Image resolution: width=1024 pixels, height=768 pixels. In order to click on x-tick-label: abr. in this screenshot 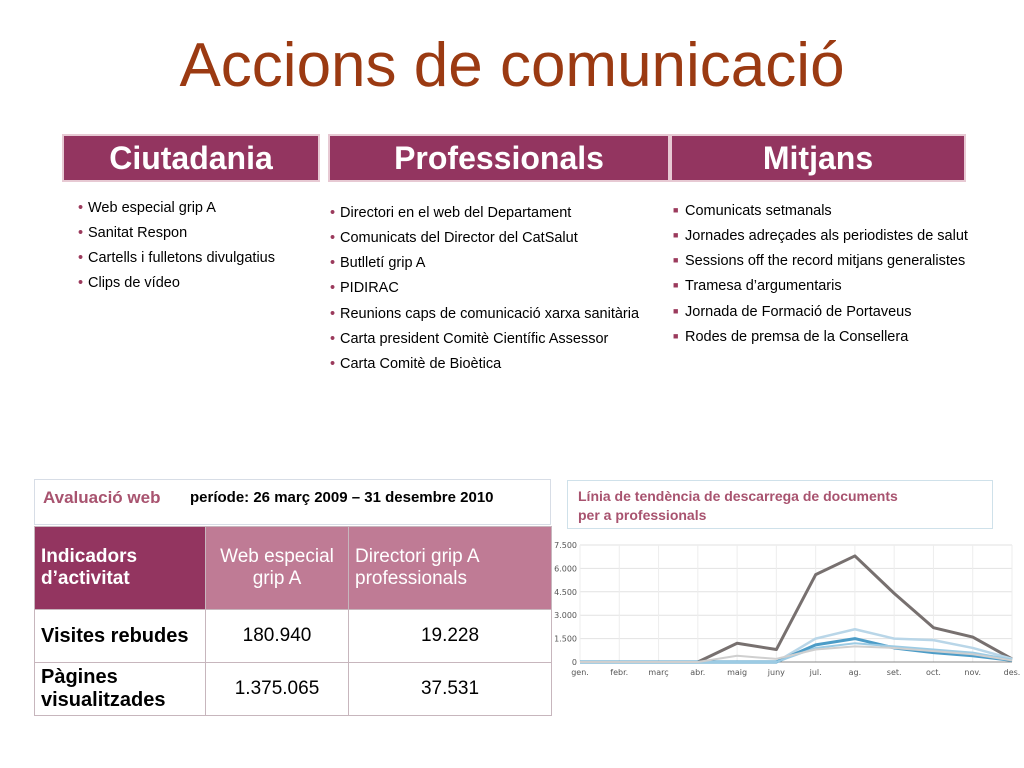, I will do `click(697, 672)`.